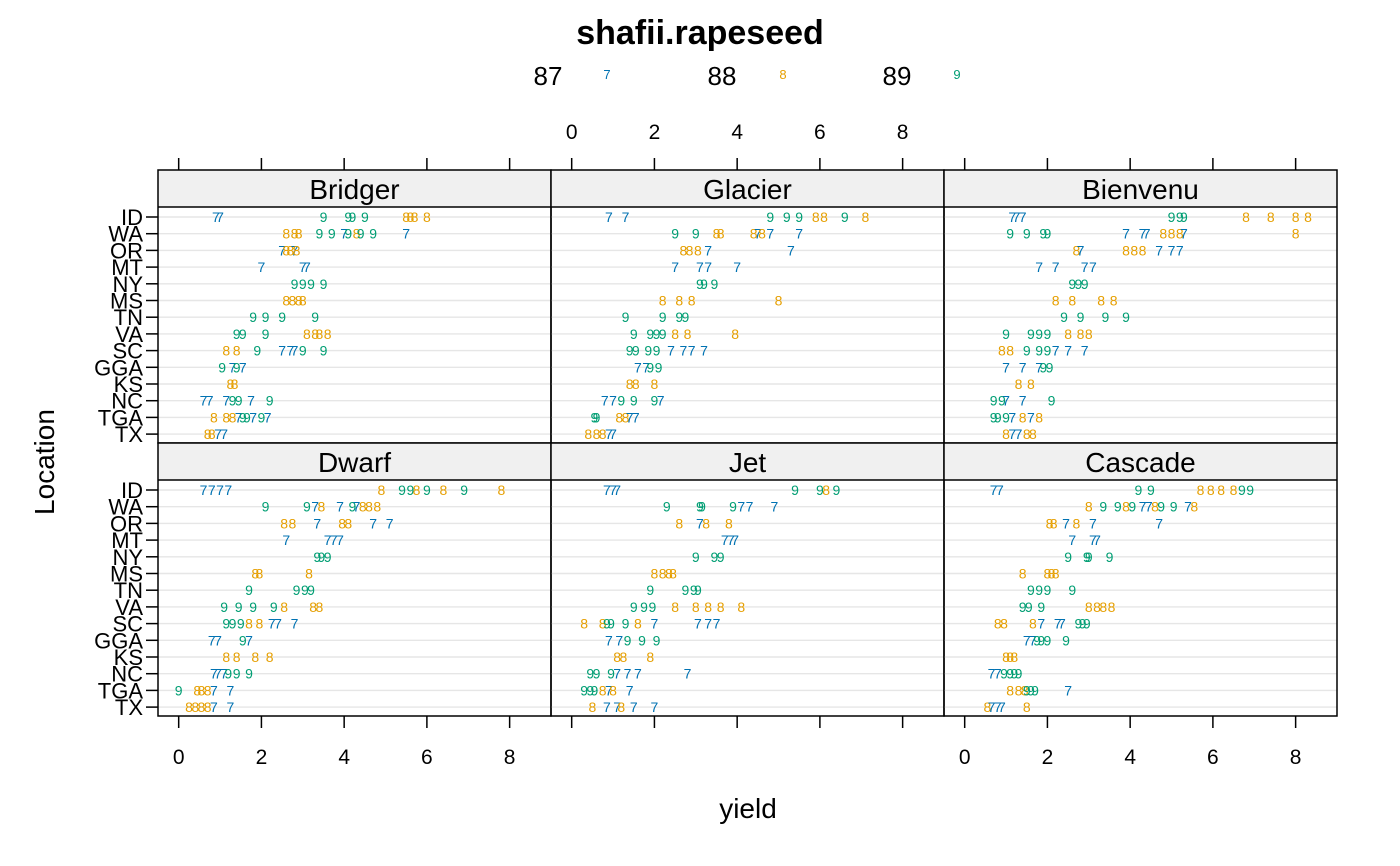  I want to click on panel-strip-label: Bridger, so click(354, 189).